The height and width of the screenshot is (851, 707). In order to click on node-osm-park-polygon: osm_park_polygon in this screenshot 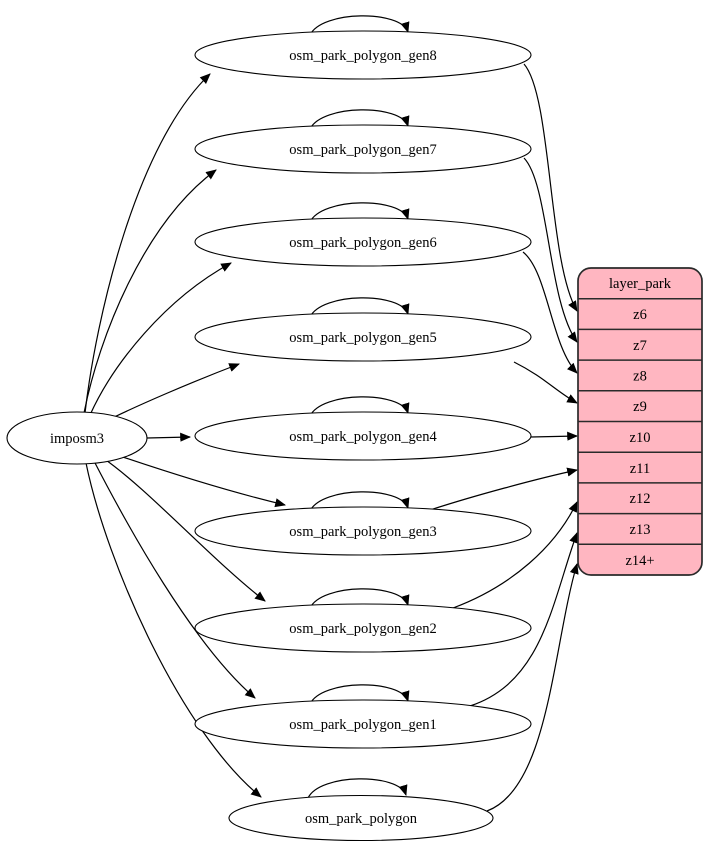, I will do `click(361, 818)`.